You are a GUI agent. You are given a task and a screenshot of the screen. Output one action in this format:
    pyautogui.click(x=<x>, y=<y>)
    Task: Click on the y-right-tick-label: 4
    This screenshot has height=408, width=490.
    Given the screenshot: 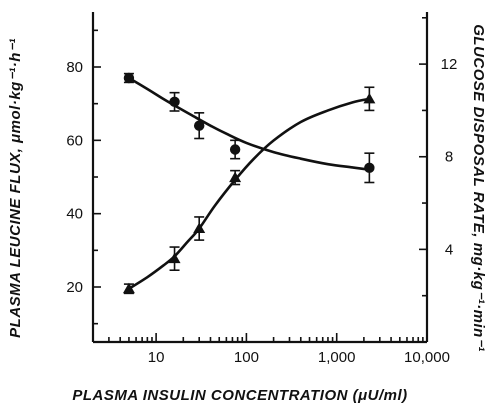 What is the action you would take?
    pyautogui.click(x=449, y=249)
    